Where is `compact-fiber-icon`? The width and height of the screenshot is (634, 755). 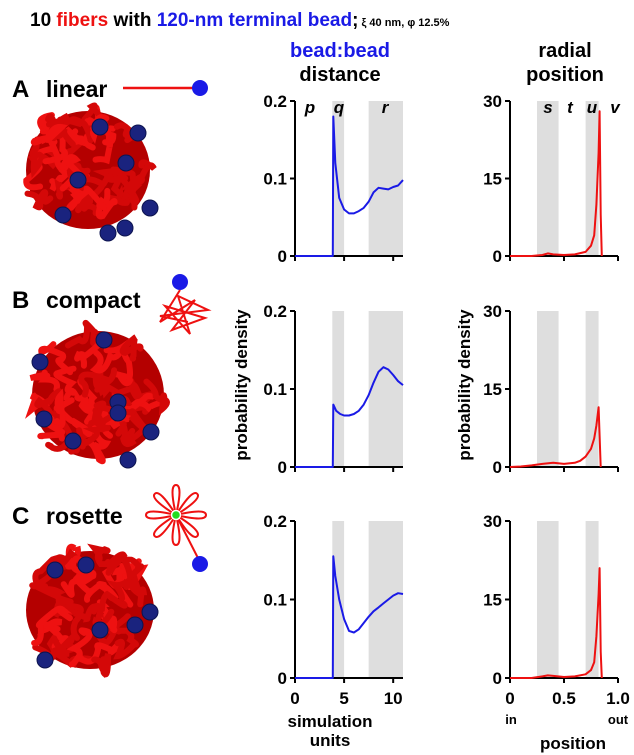 compact-fiber-icon is located at coordinates (185, 304).